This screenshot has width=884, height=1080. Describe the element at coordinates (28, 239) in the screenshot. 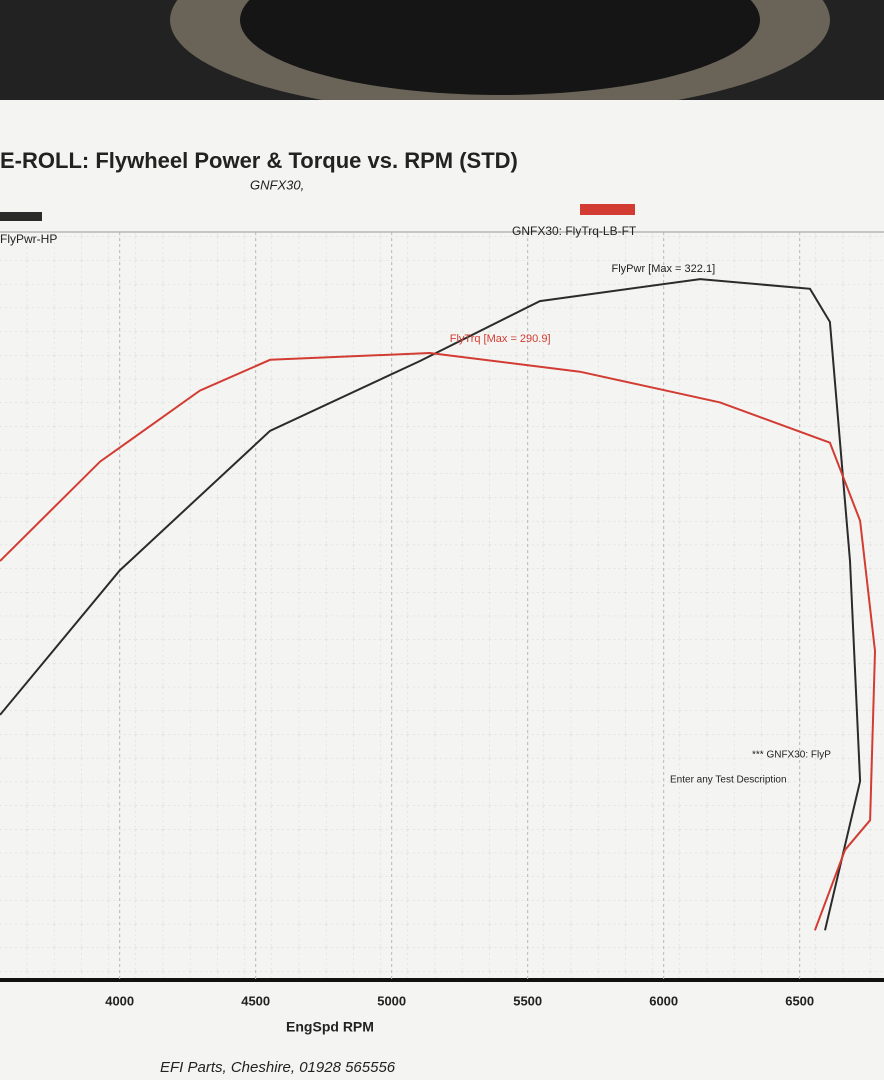

I see `legend-label: FlyPwr-HP` at that location.